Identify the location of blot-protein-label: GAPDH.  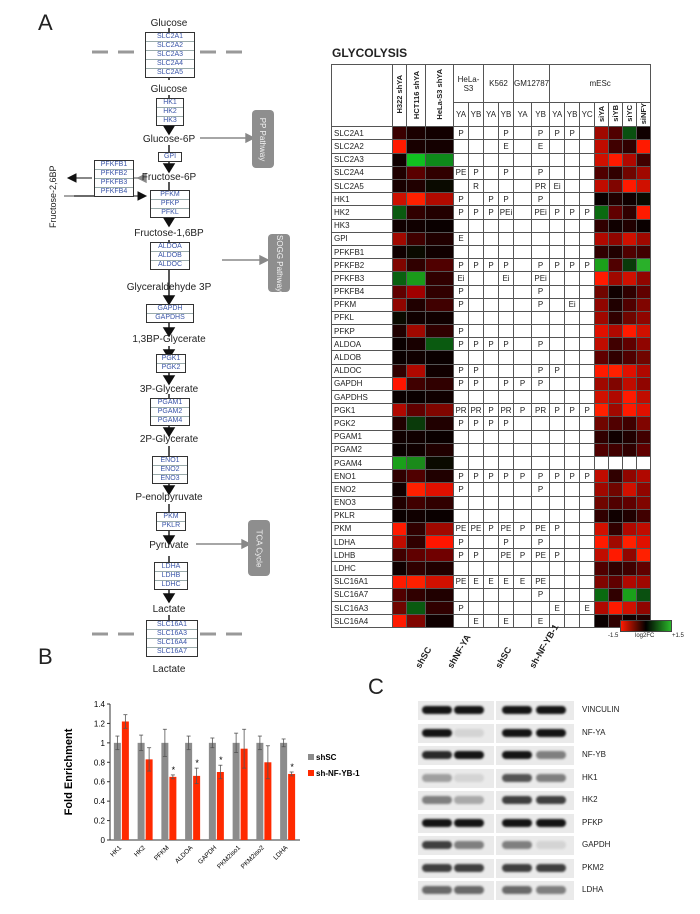
(596, 844).